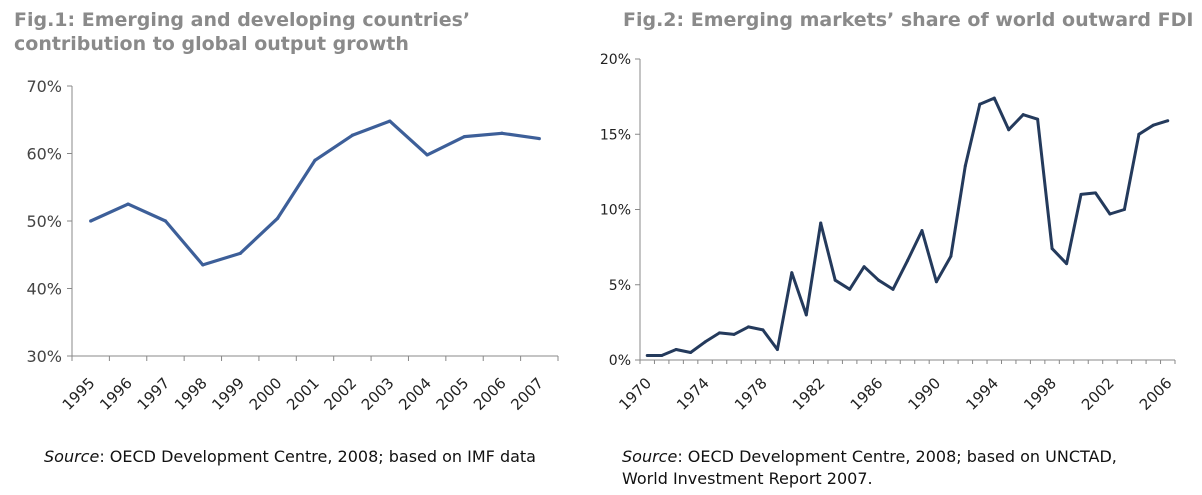  What do you see at coordinates (527, 394) in the screenshot?
I see `fig1-x-tick-label: 2007` at bounding box center [527, 394].